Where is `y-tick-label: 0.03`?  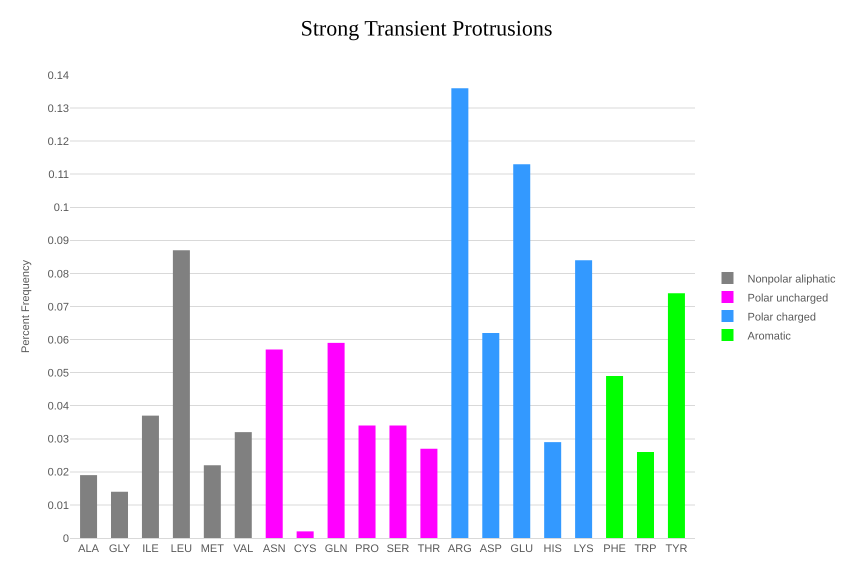 y-tick-label: 0.03 is located at coordinates (58, 440).